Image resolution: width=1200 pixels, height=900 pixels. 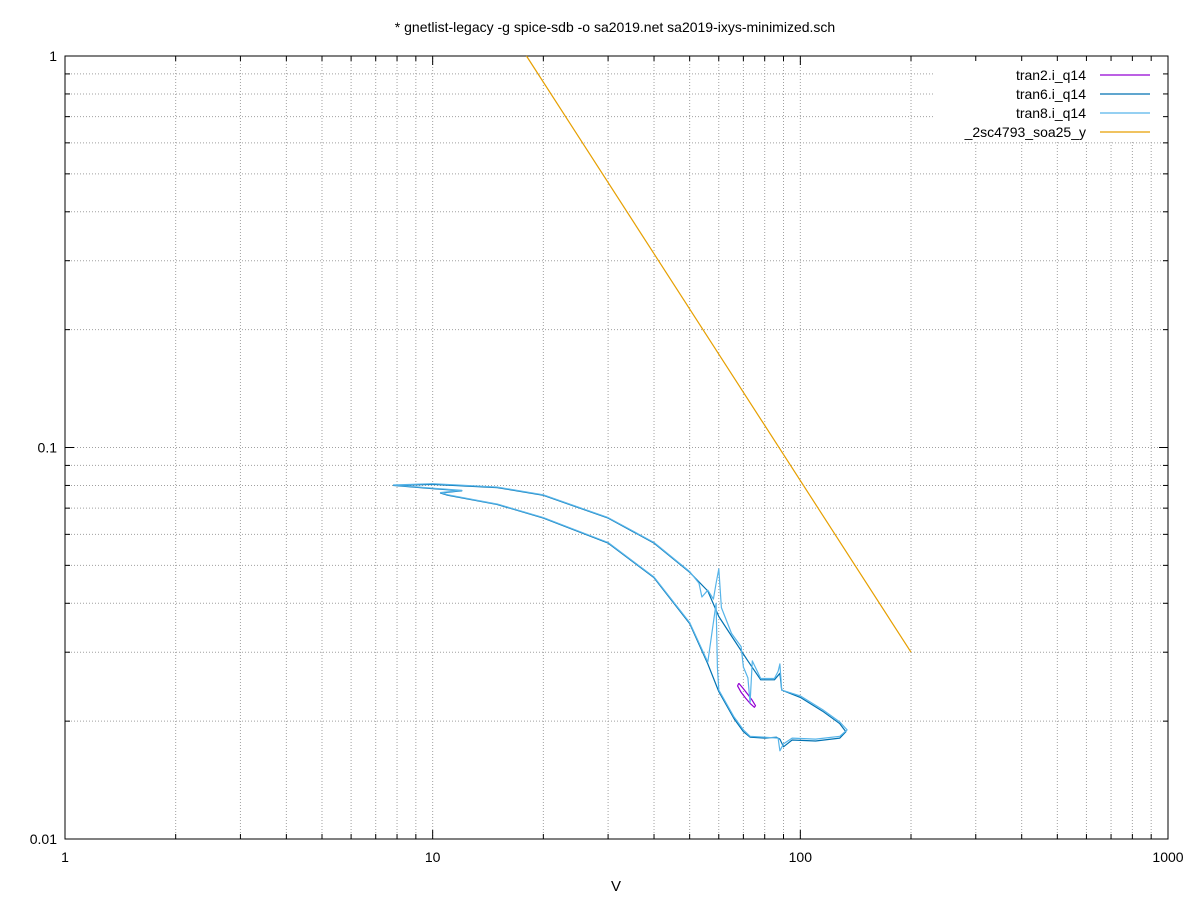 I want to click on y-tick-label: 0.01, so click(x=43, y=839).